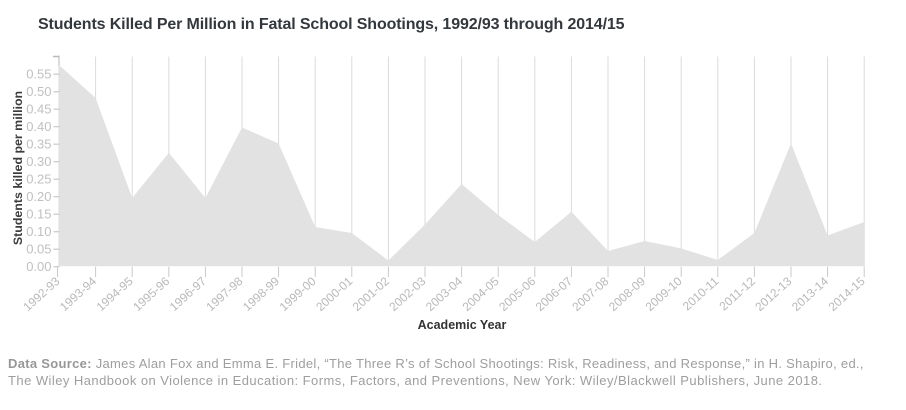 The height and width of the screenshot is (410, 906). I want to click on svg-text: 0.30, so click(38, 161).